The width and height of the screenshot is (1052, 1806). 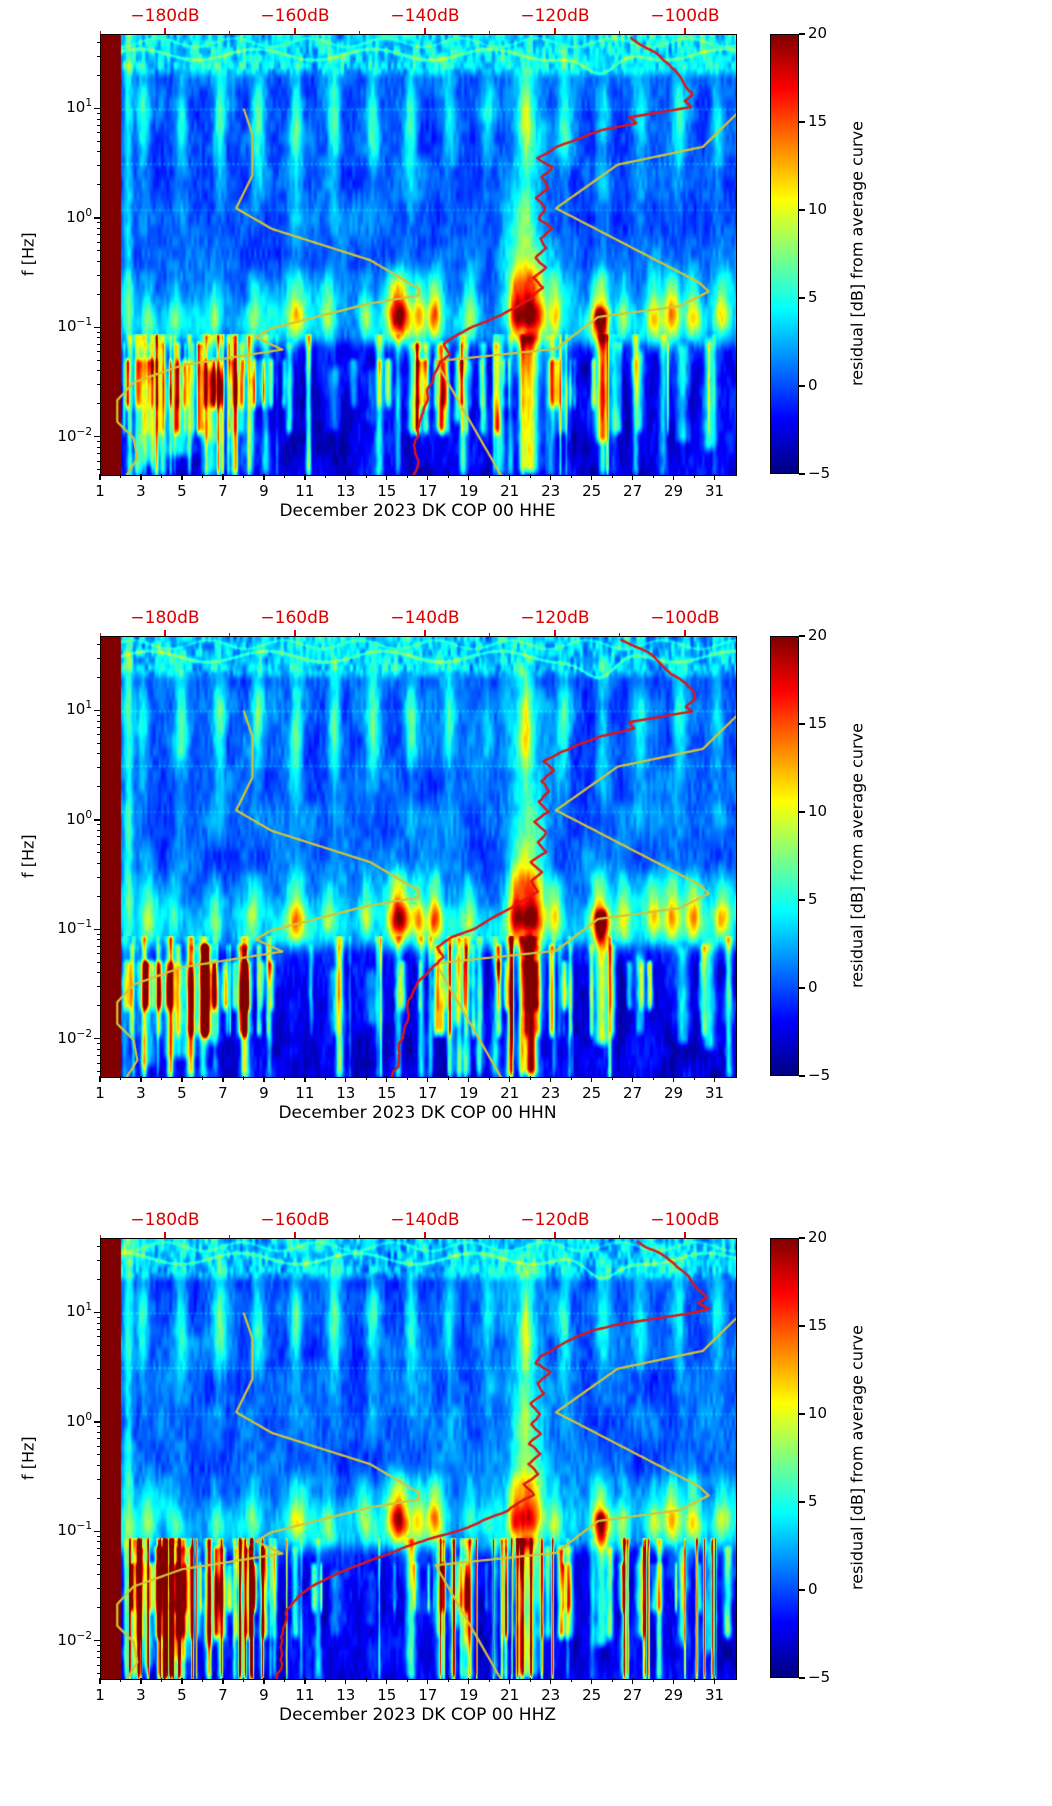 What do you see at coordinates (100, 1093) in the screenshot?
I see `x-tick-label: 1` at bounding box center [100, 1093].